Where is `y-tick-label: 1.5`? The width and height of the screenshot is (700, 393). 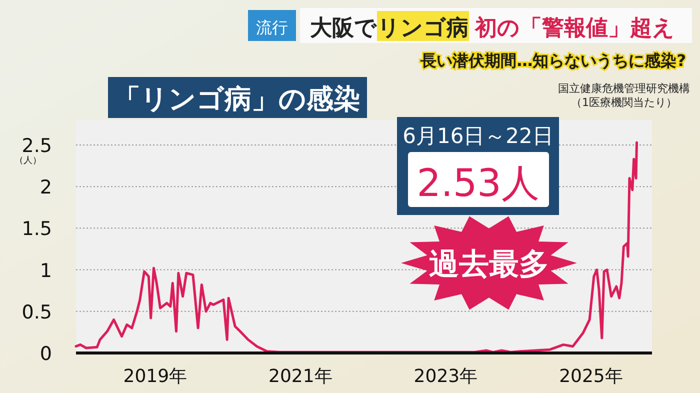 y-tick-label: 1.5 is located at coordinates (37, 229).